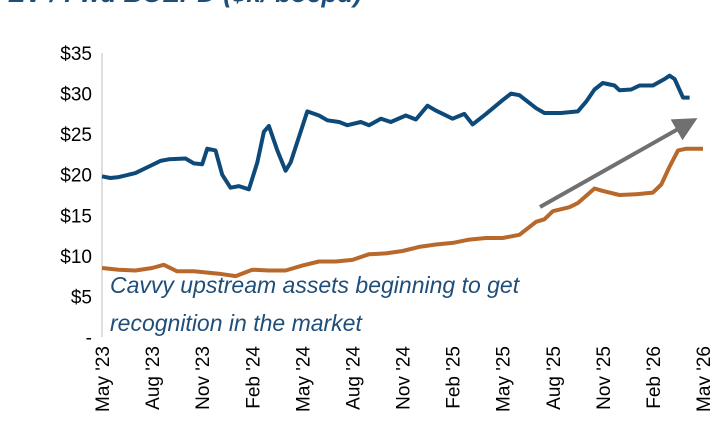  Describe the element at coordinates (702, 379) in the screenshot. I see `x-tick-label: May '26` at that location.